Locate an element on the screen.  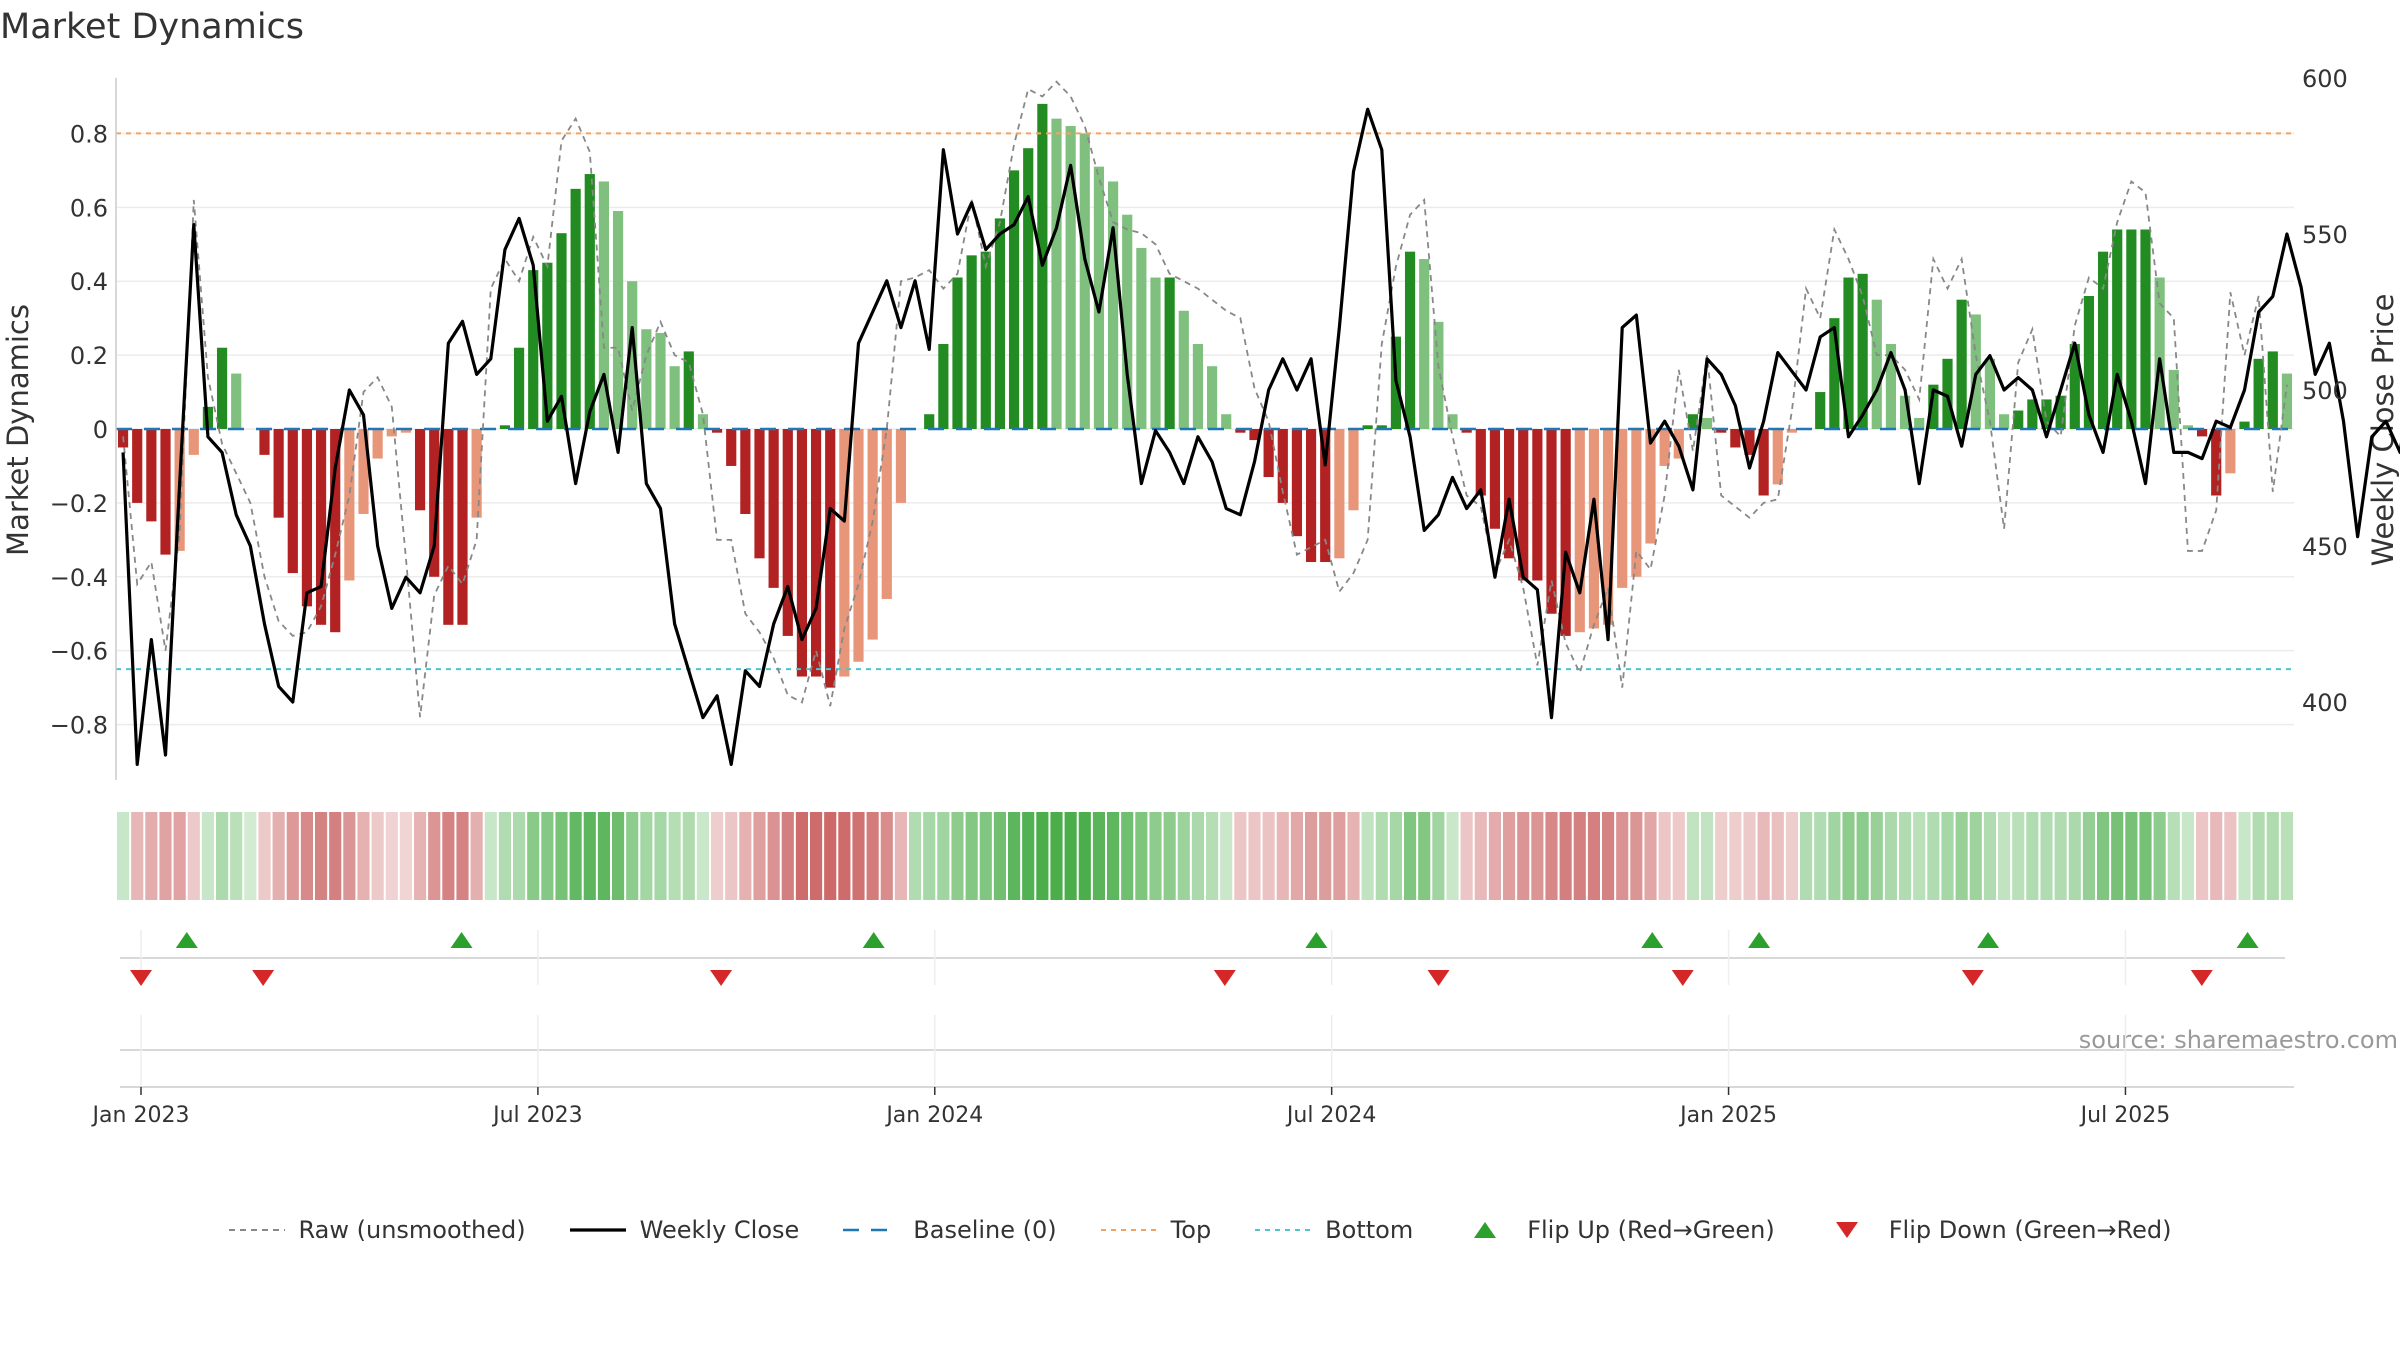
y-tick-label: 0 is located at coordinates (100, 430).